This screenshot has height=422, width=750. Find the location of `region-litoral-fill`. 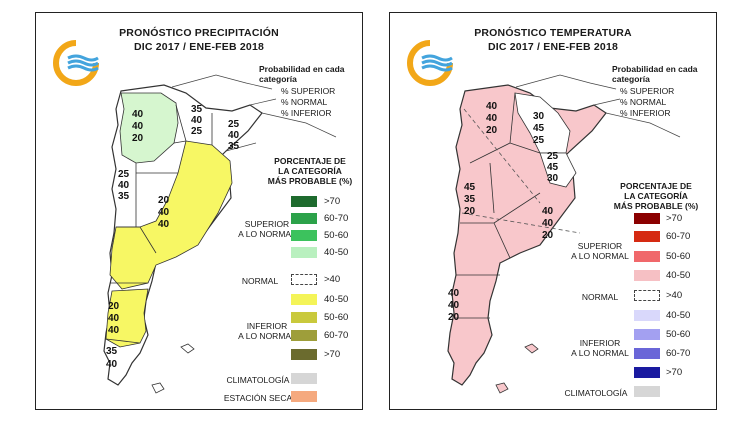

region-litoral-fill is located at coordinates (558, 170).